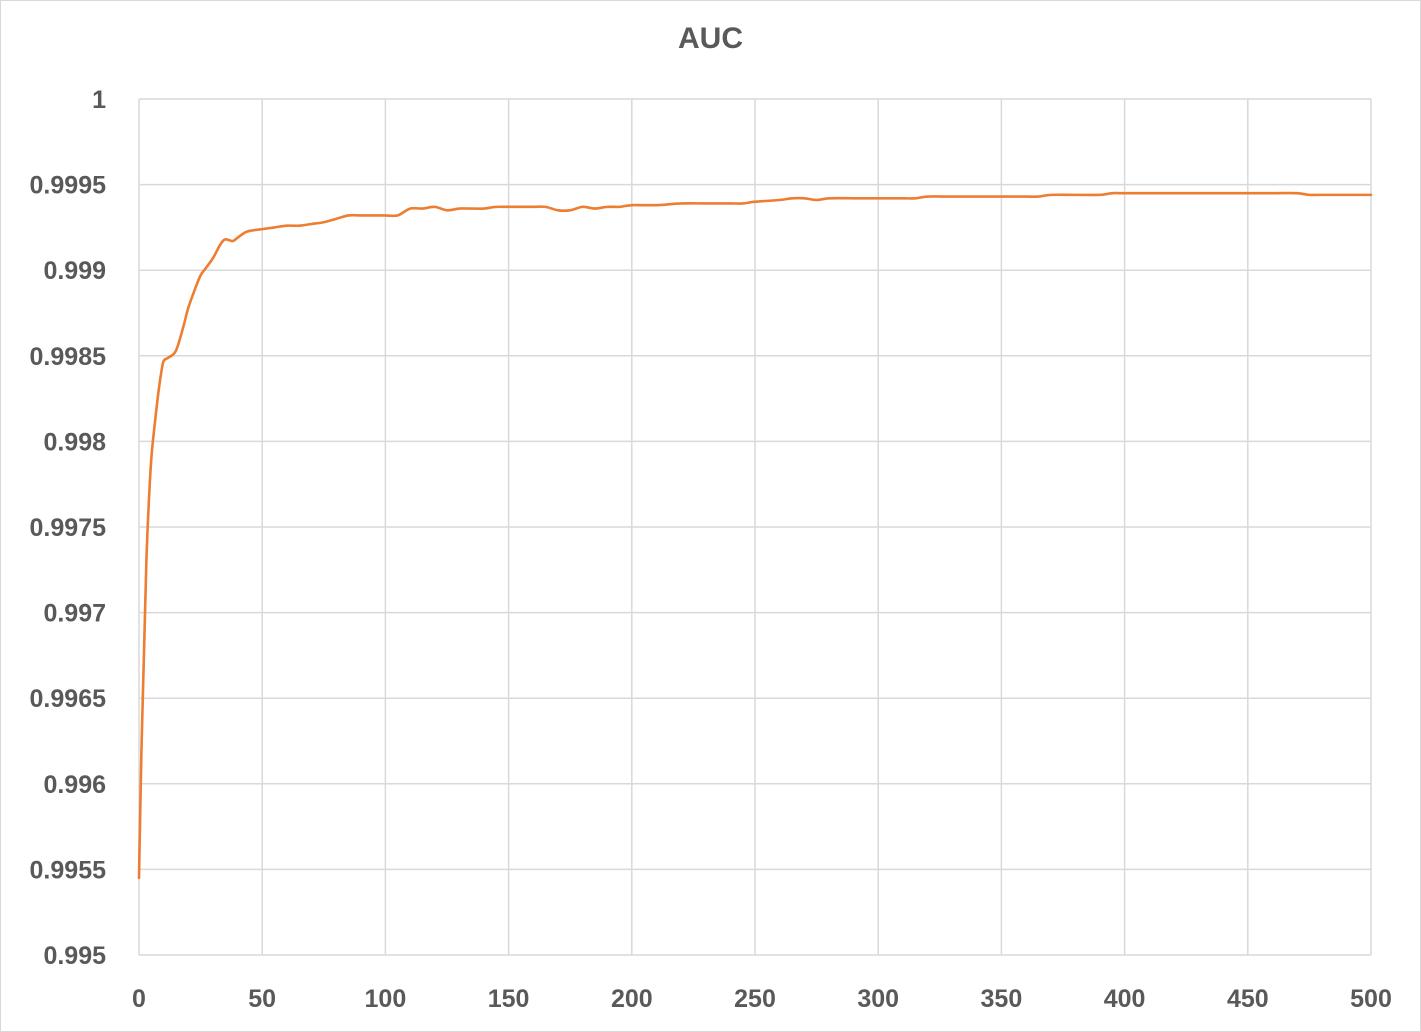  What do you see at coordinates (99, 100) in the screenshot?
I see `y-tick-label: 1` at bounding box center [99, 100].